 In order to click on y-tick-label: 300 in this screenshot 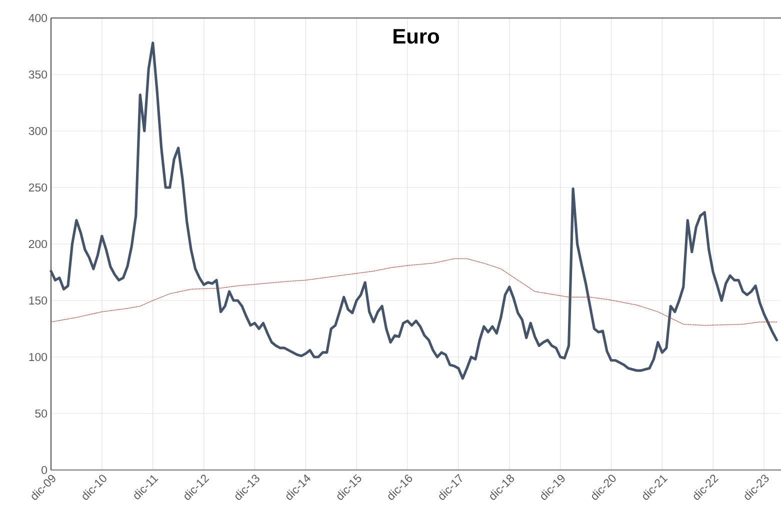, I will do `click(38, 131)`.